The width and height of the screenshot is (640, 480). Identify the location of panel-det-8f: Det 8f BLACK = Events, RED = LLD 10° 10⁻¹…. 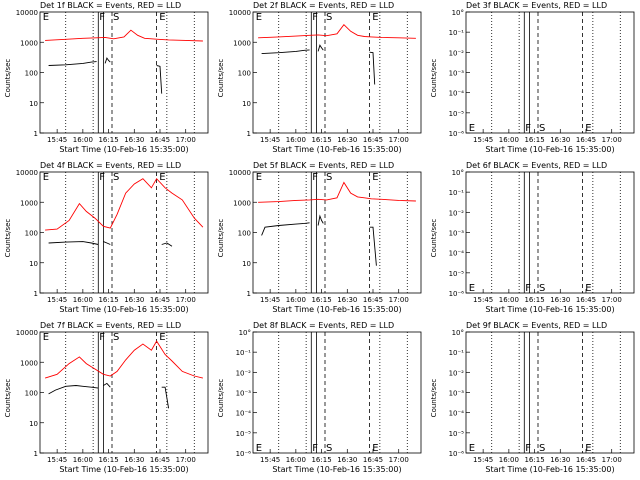
(319, 400).